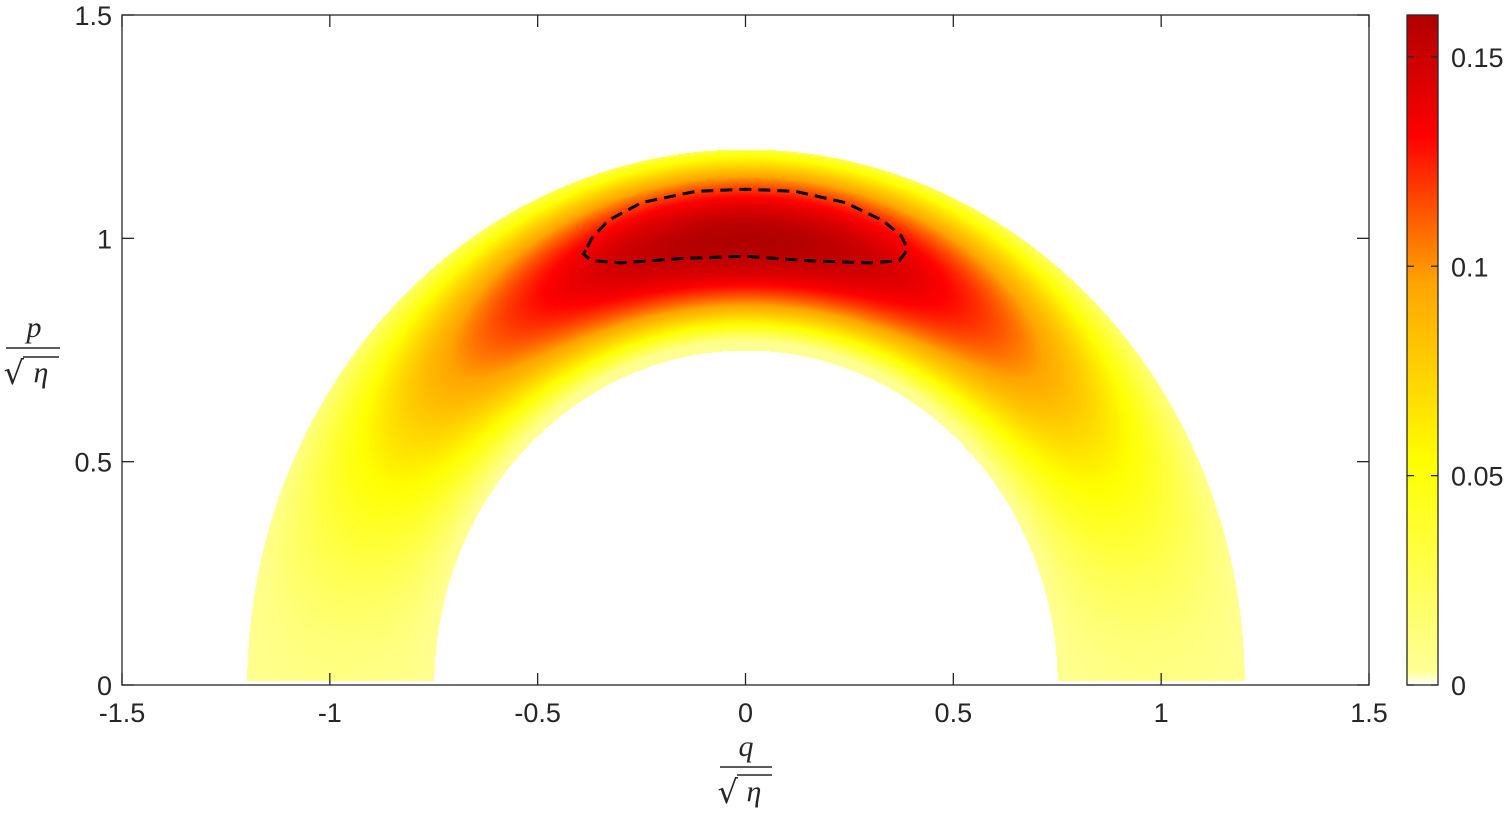 This screenshot has height=822, width=1512. What do you see at coordinates (745, 713) in the screenshot?
I see `x-tick-label: 0` at bounding box center [745, 713].